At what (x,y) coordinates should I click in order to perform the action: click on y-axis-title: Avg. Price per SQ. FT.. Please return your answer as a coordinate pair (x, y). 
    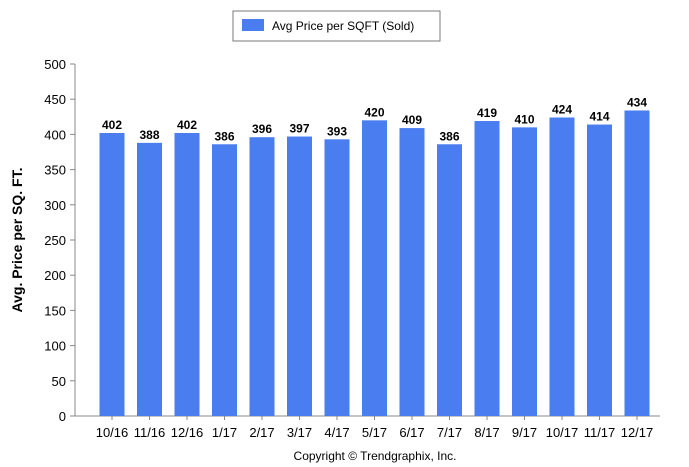
    Looking at the image, I should click on (17, 240).